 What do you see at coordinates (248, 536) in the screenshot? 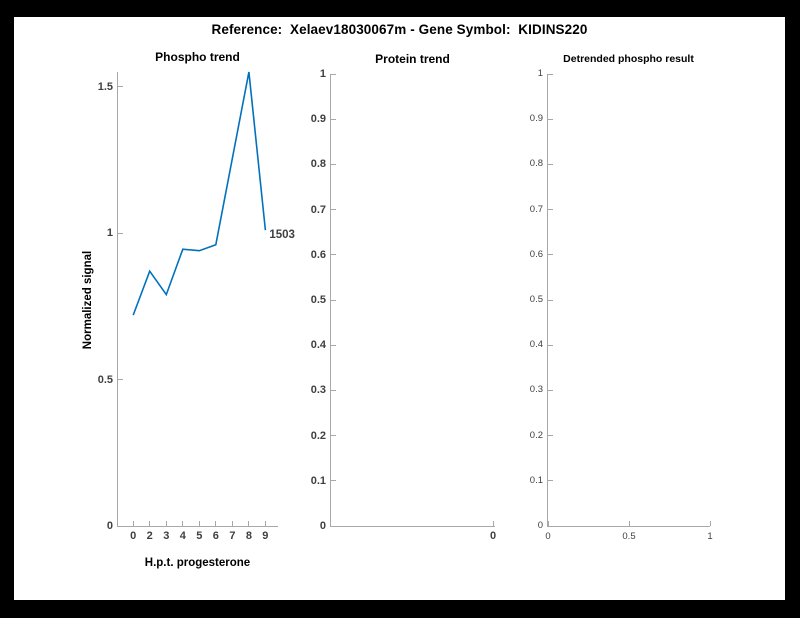
I see `x-tick-label: 8` at bounding box center [248, 536].